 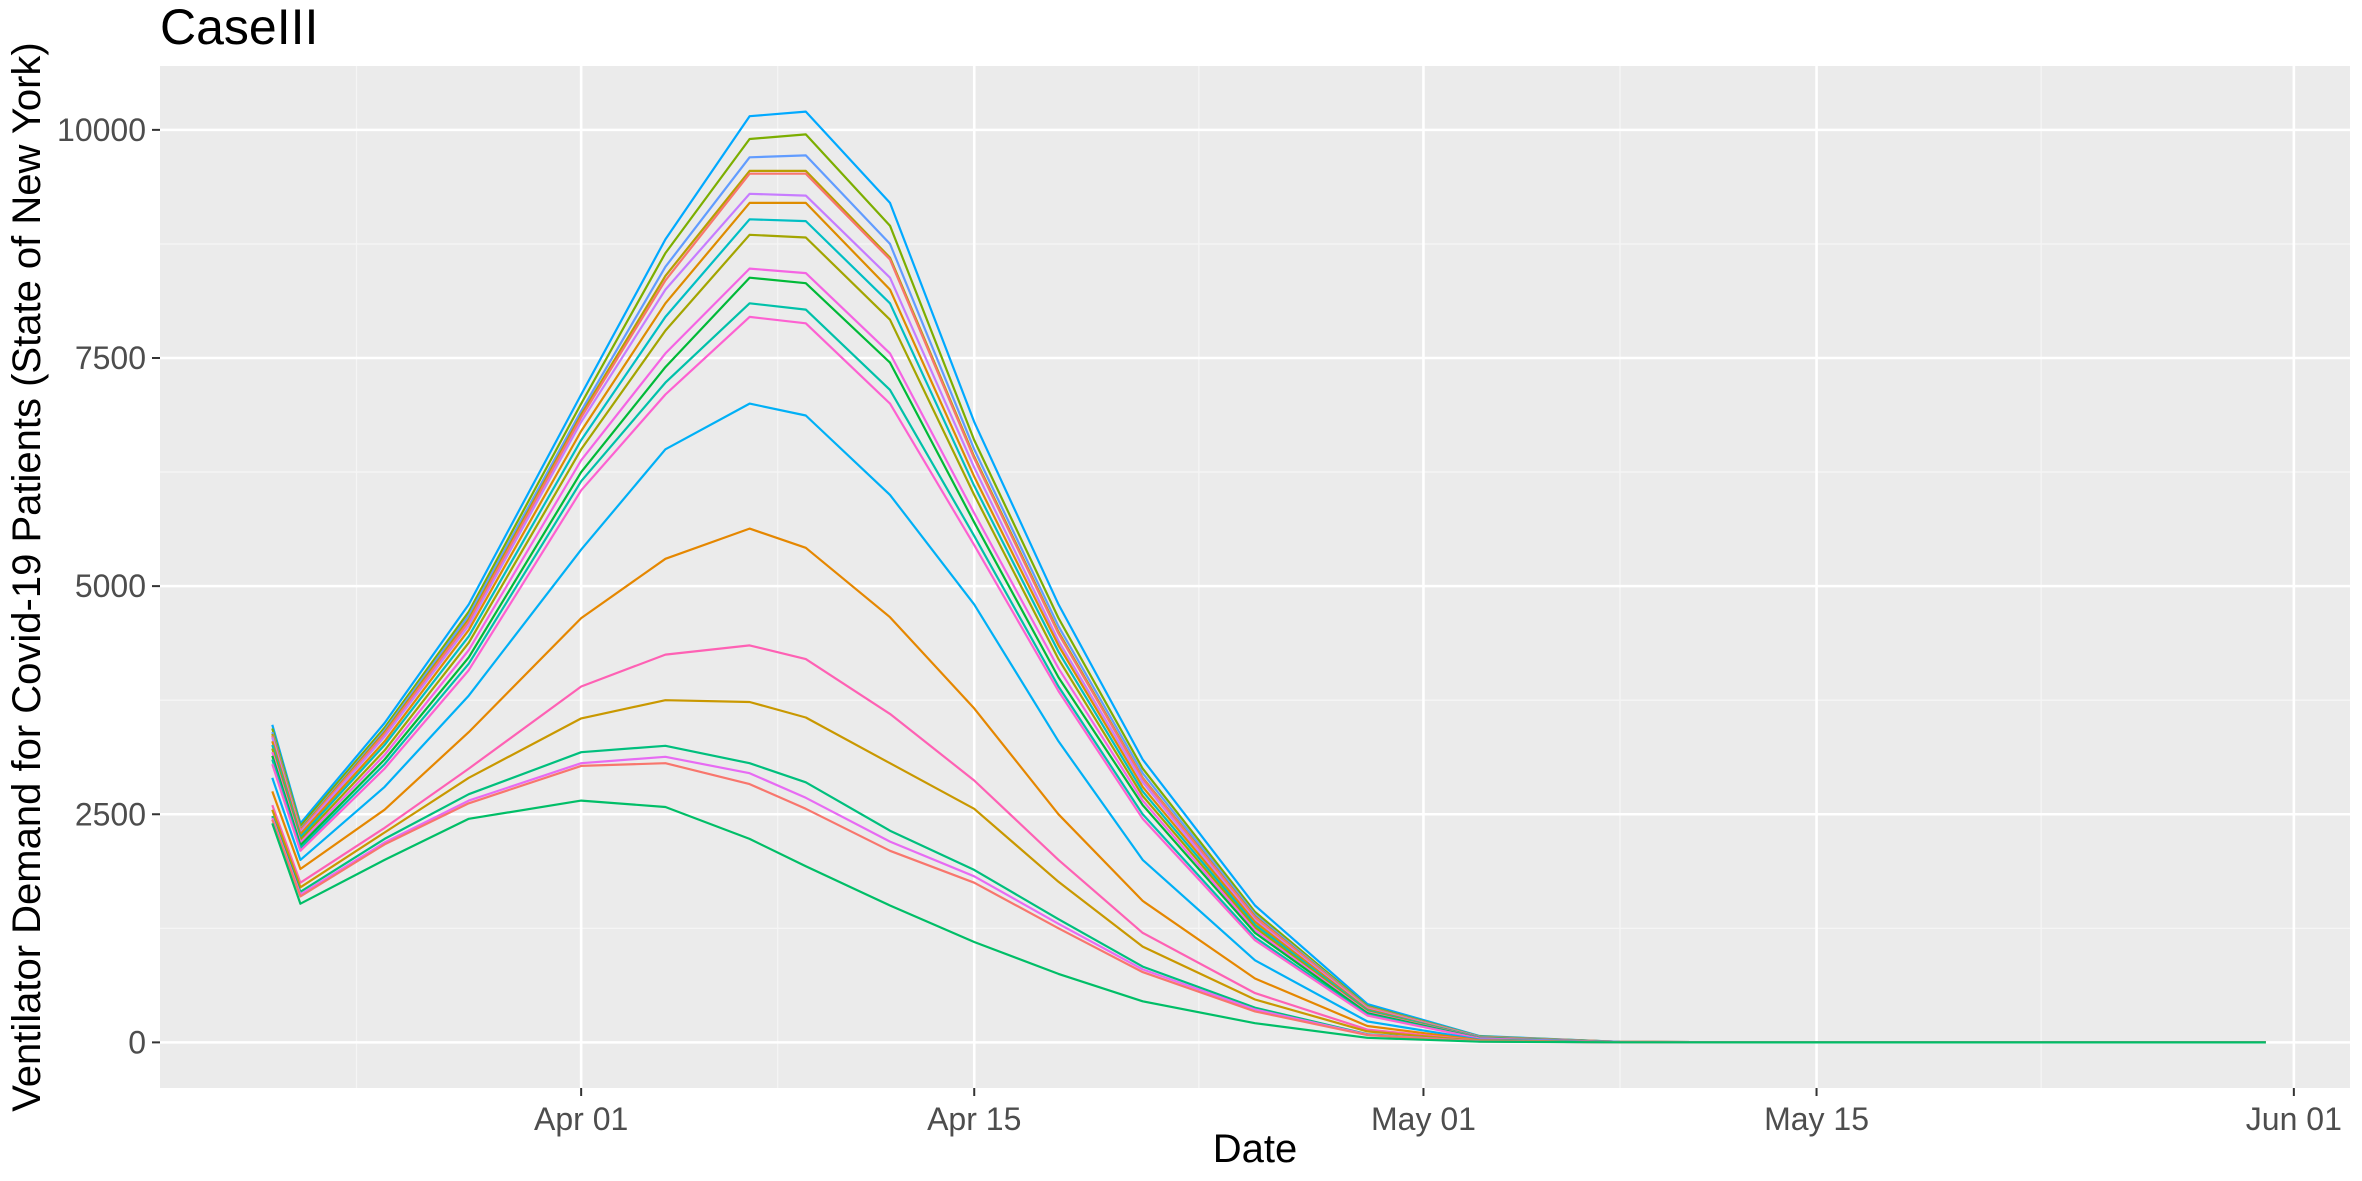 I want to click on x-tick-label: May 01, so click(x=1423, y=1119).